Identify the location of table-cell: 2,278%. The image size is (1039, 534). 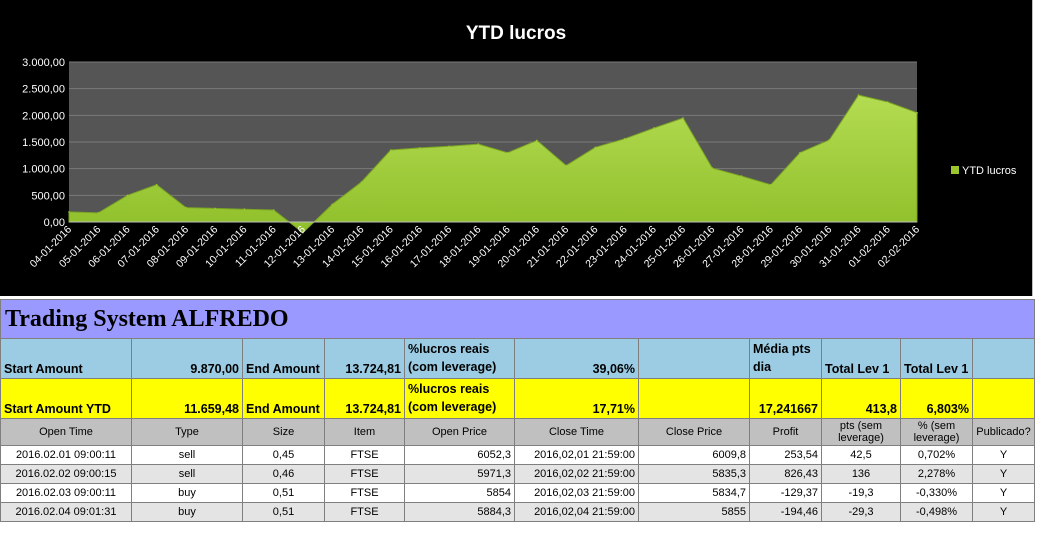
(936, 474).